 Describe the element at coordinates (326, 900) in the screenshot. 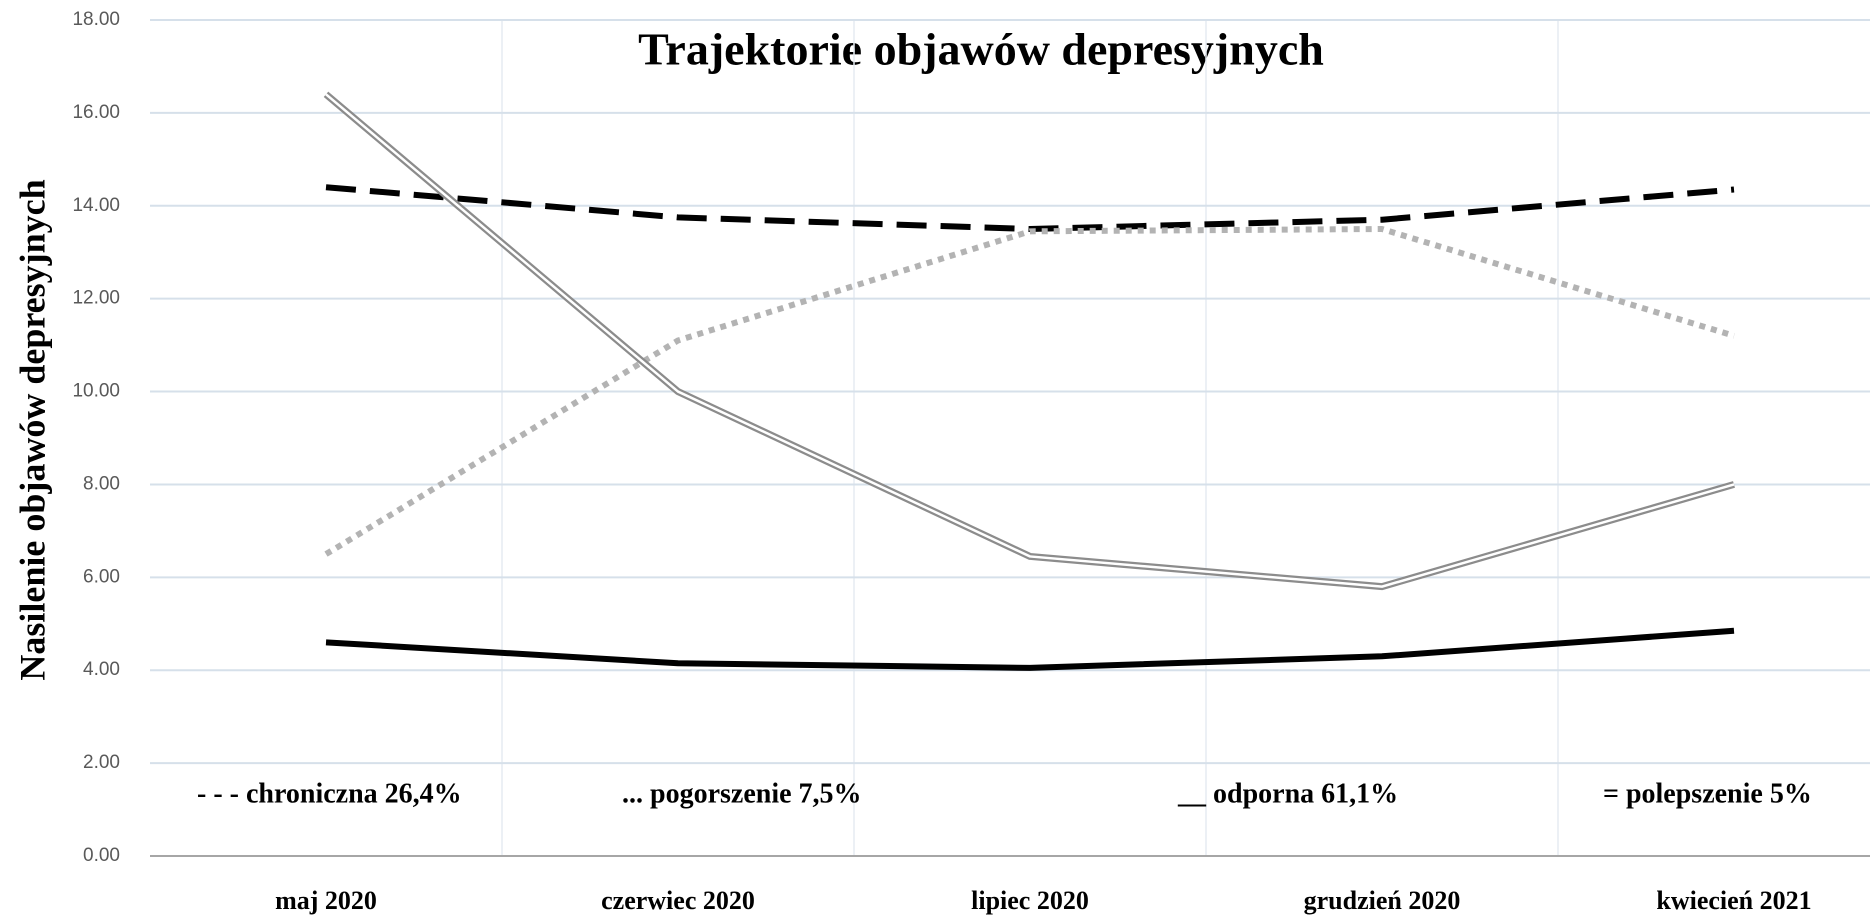

I see `x-tick-label: maj 2020` at that location.